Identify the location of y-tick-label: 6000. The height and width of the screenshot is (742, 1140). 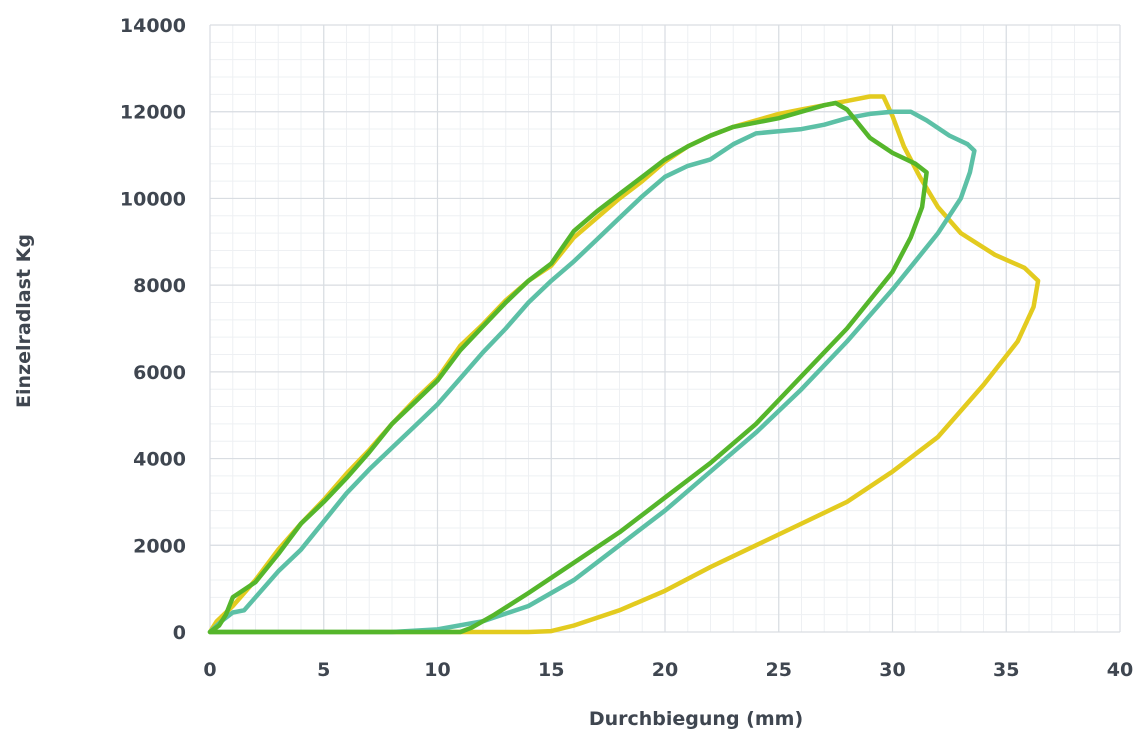
(159, 373).